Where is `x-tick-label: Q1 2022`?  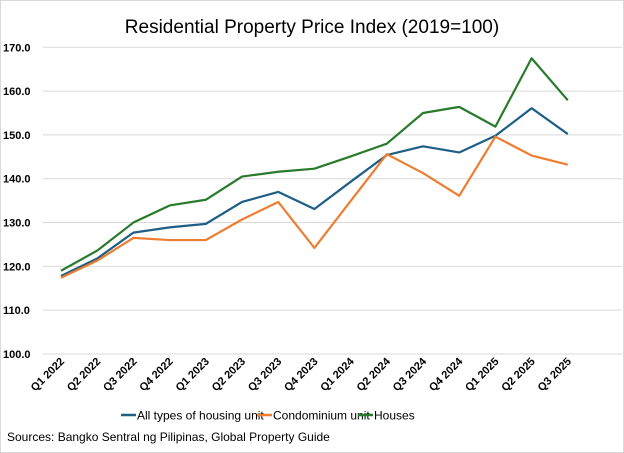
x-tick-label: Q1 2022 is located at coordinates (48, 375).